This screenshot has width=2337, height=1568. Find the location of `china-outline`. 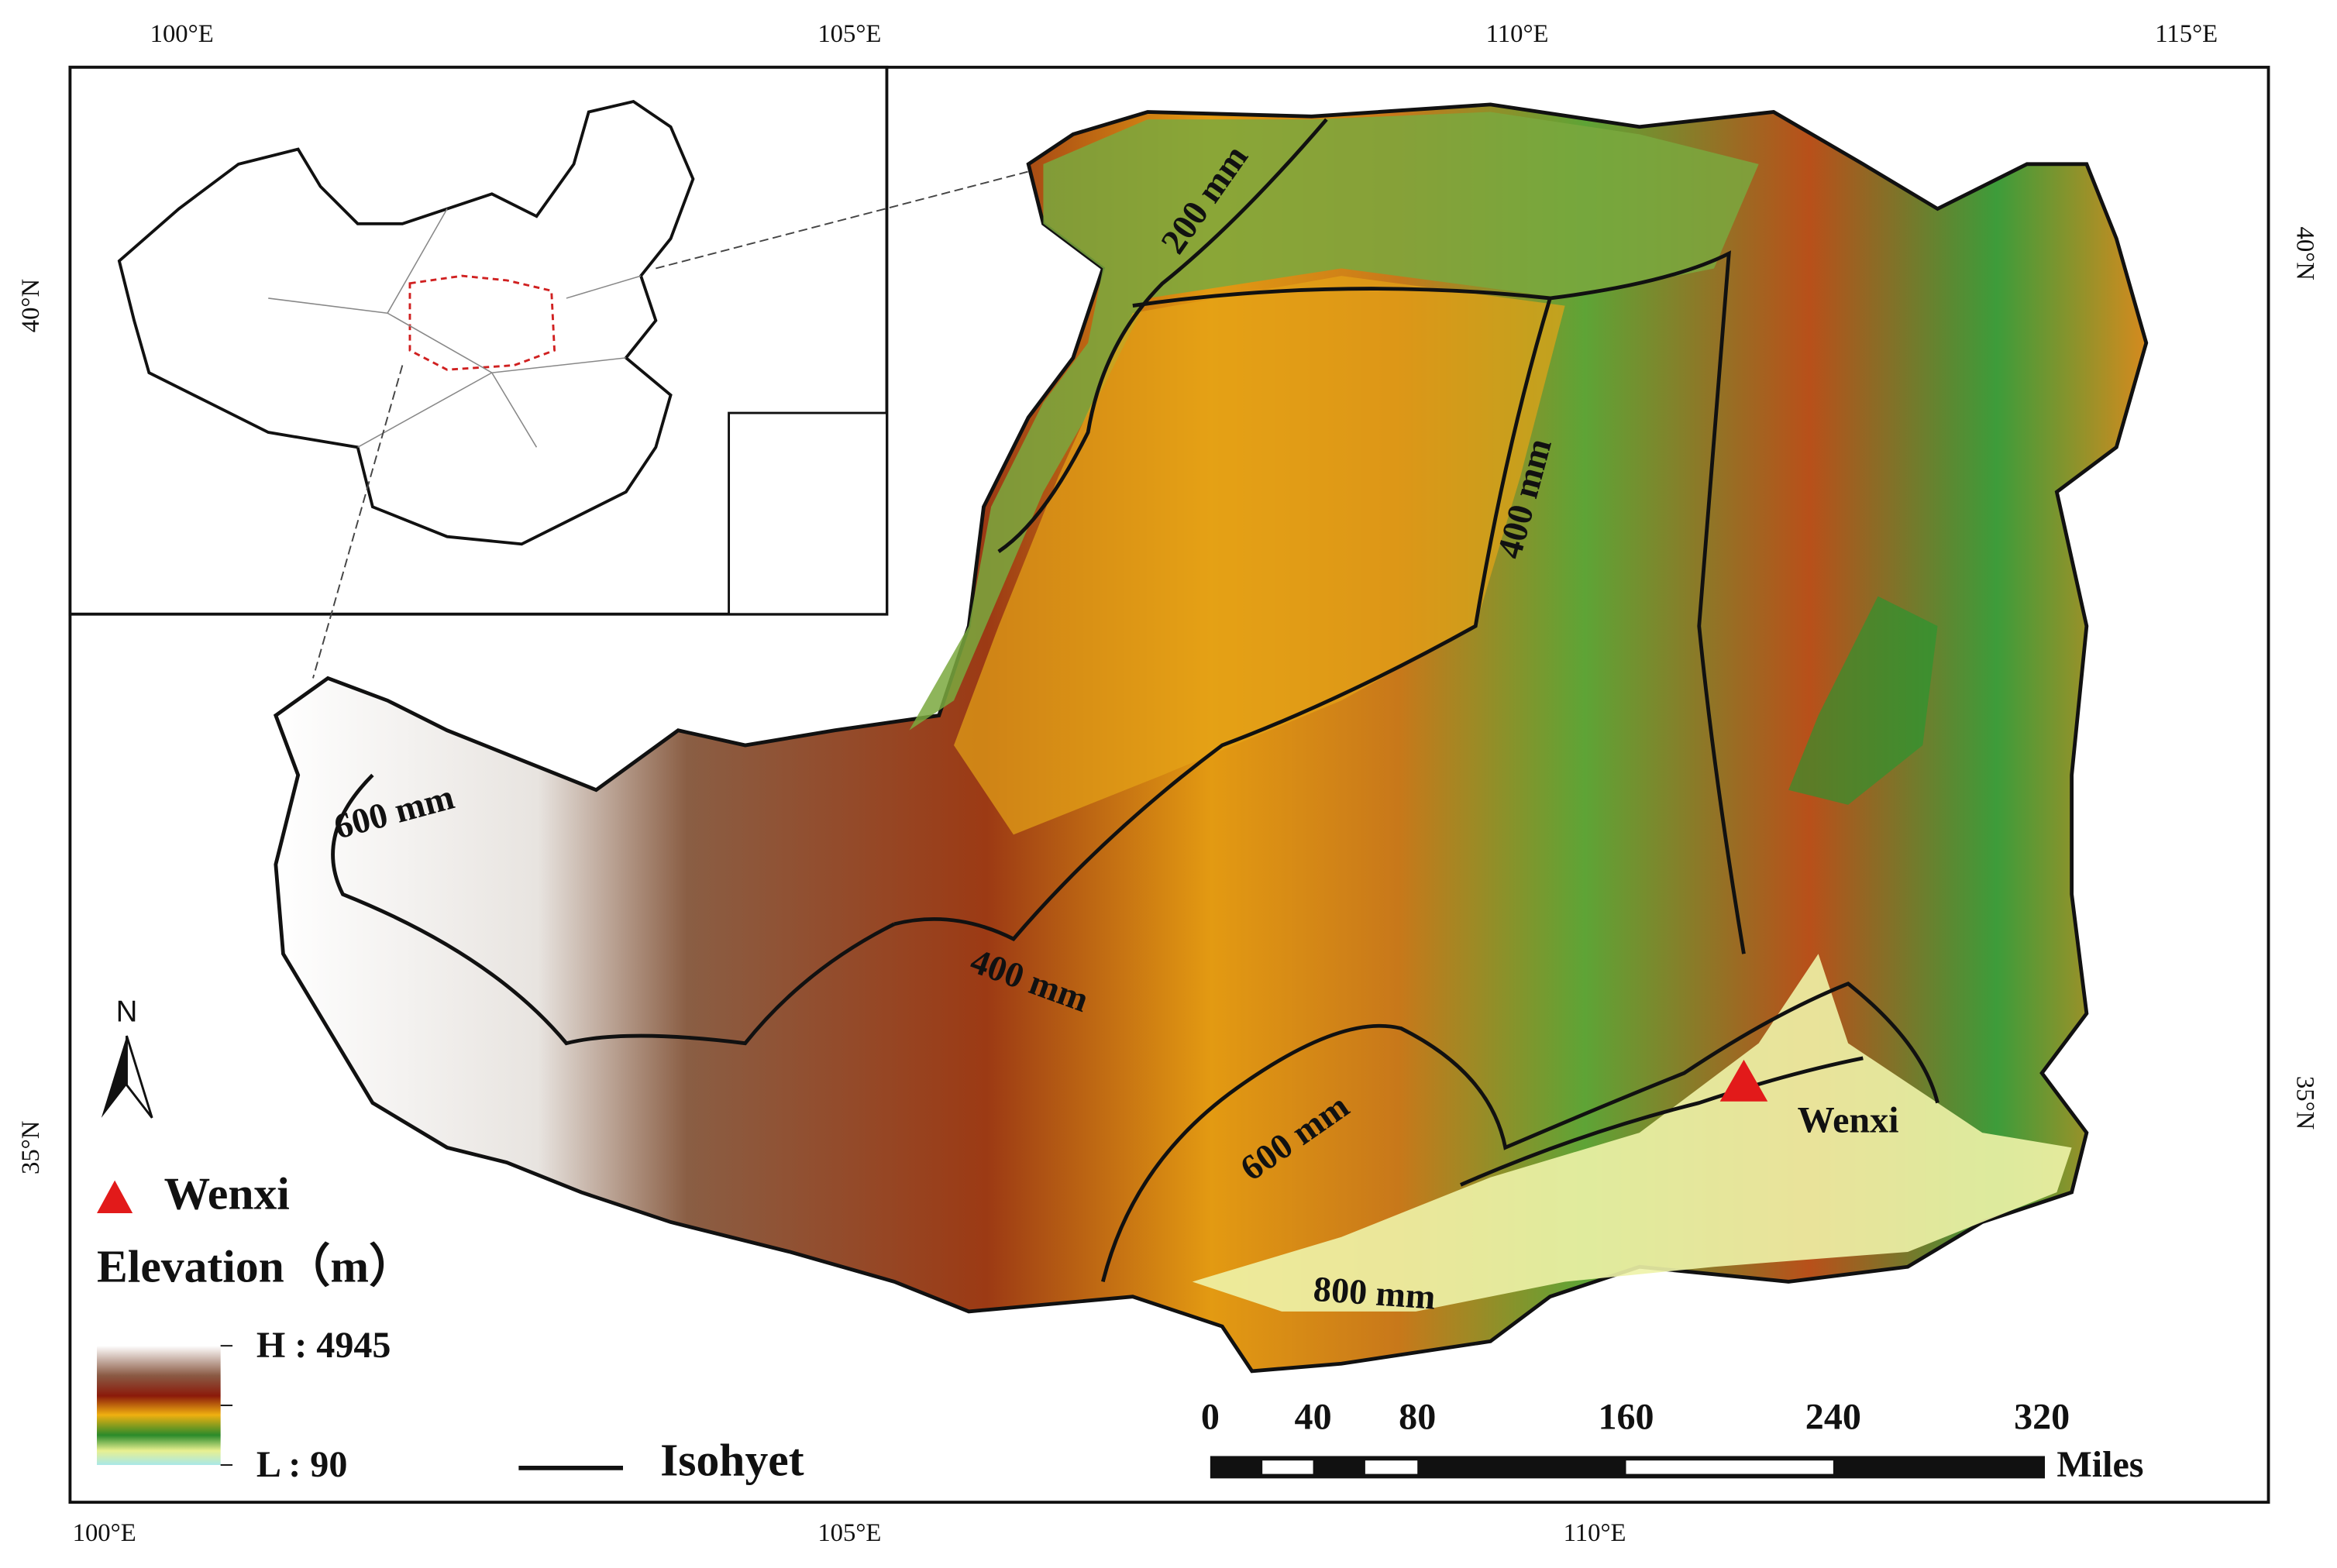

china-outline is located at coordinates (406, 322).